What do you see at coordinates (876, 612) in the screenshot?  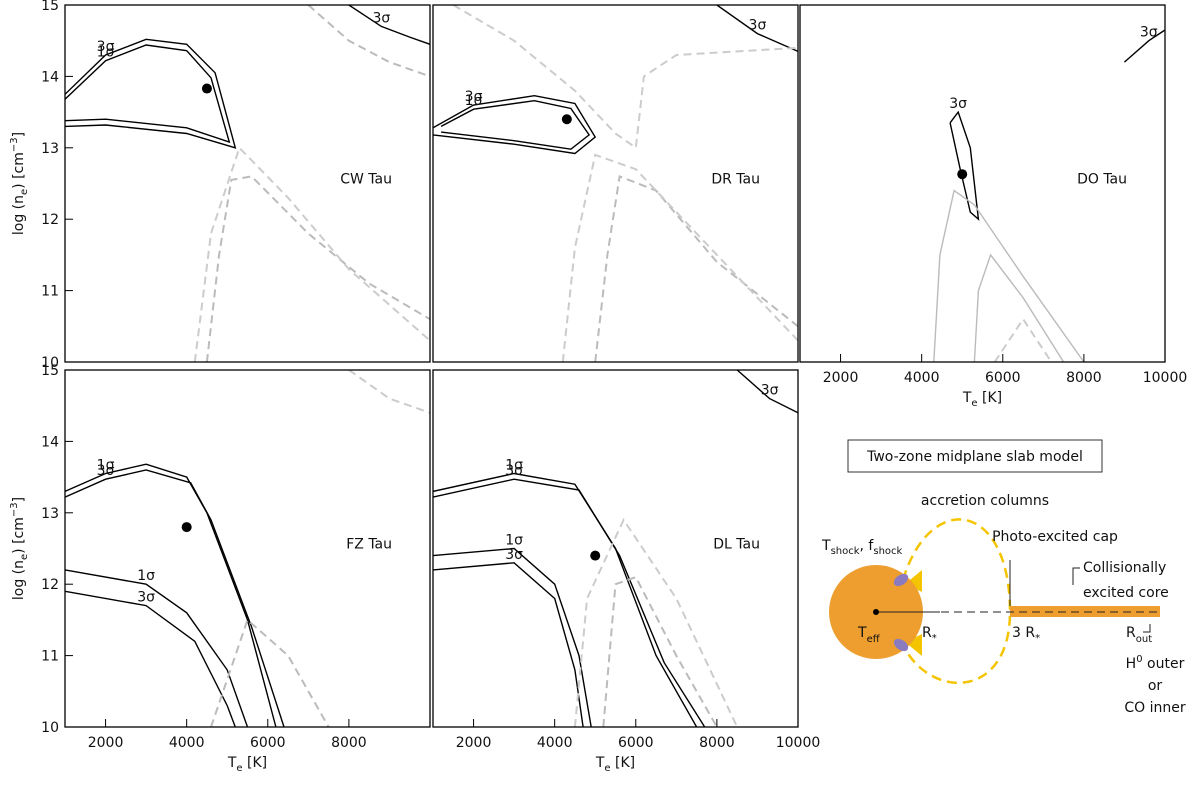 I see `center` at bounding box center [876, 612].